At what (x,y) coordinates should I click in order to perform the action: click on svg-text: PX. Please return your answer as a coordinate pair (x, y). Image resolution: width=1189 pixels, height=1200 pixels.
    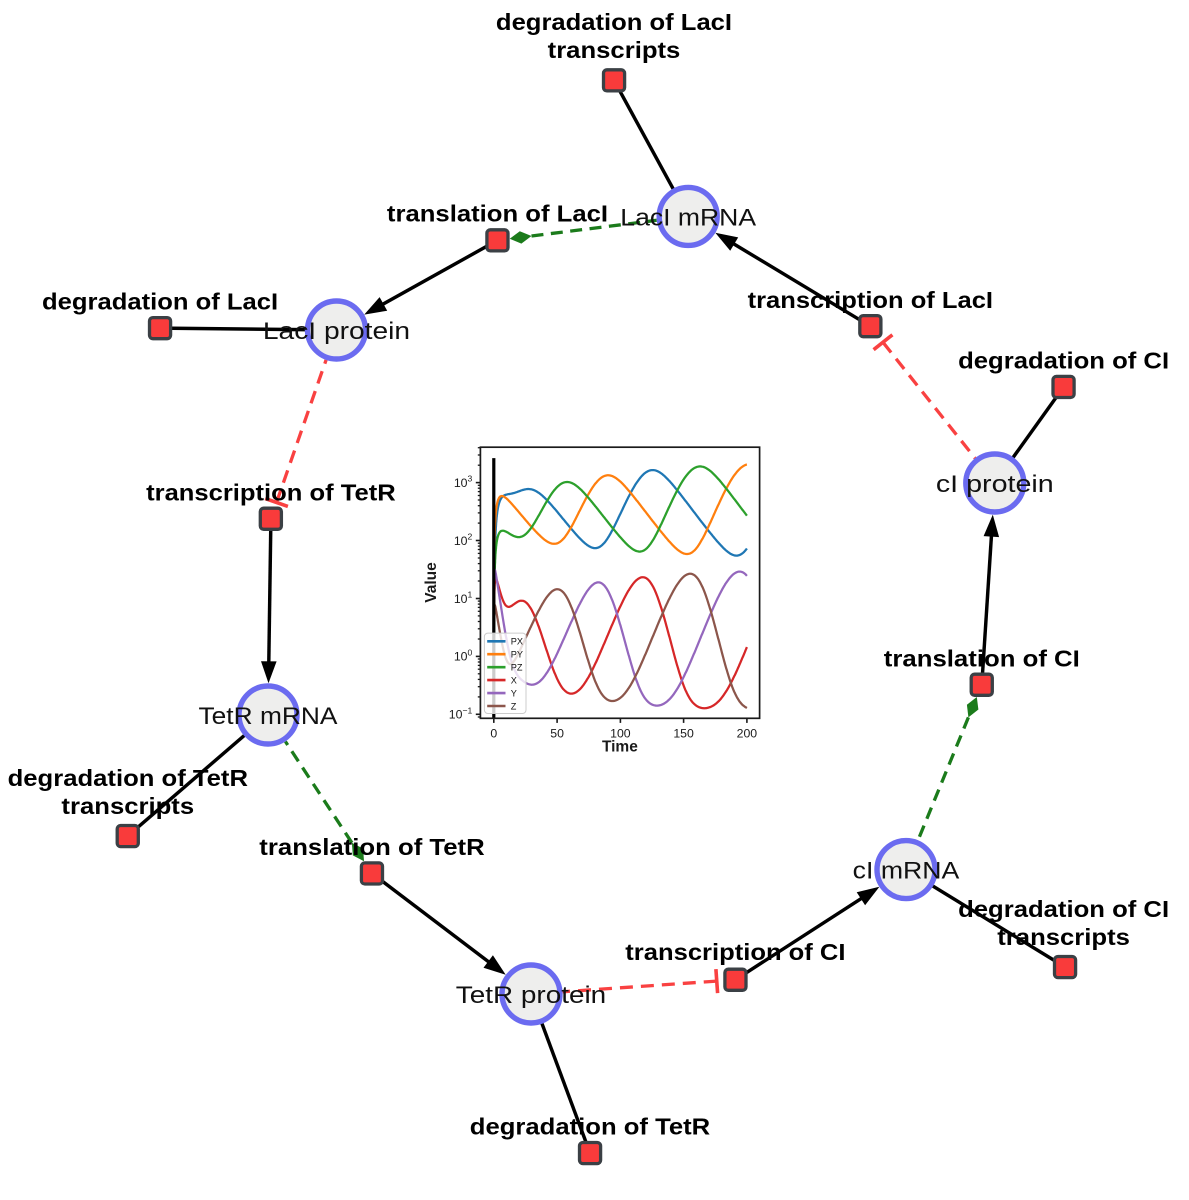
    Looking at the image, I should click on (517, 642).